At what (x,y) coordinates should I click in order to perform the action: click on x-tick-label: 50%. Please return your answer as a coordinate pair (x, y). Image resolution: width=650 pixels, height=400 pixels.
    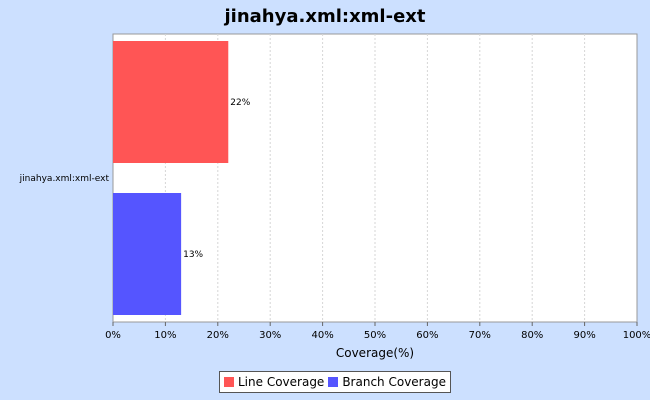
    Looking at the image, I should click on (375, 335).